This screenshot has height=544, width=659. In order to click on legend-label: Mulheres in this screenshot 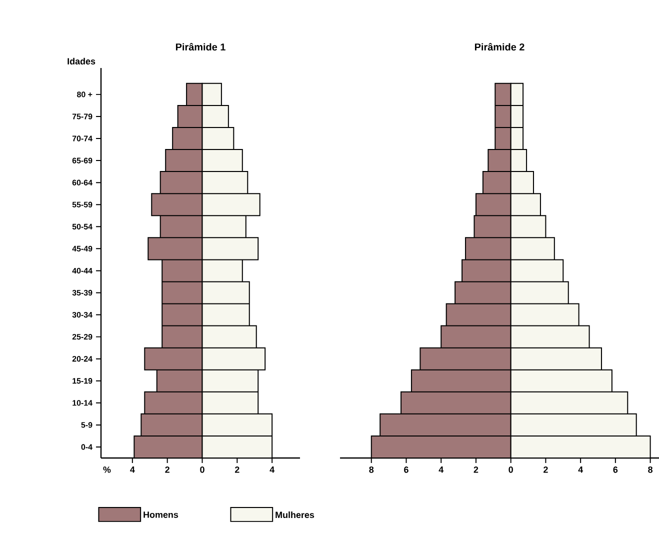, I will do `click(295, 514)`.